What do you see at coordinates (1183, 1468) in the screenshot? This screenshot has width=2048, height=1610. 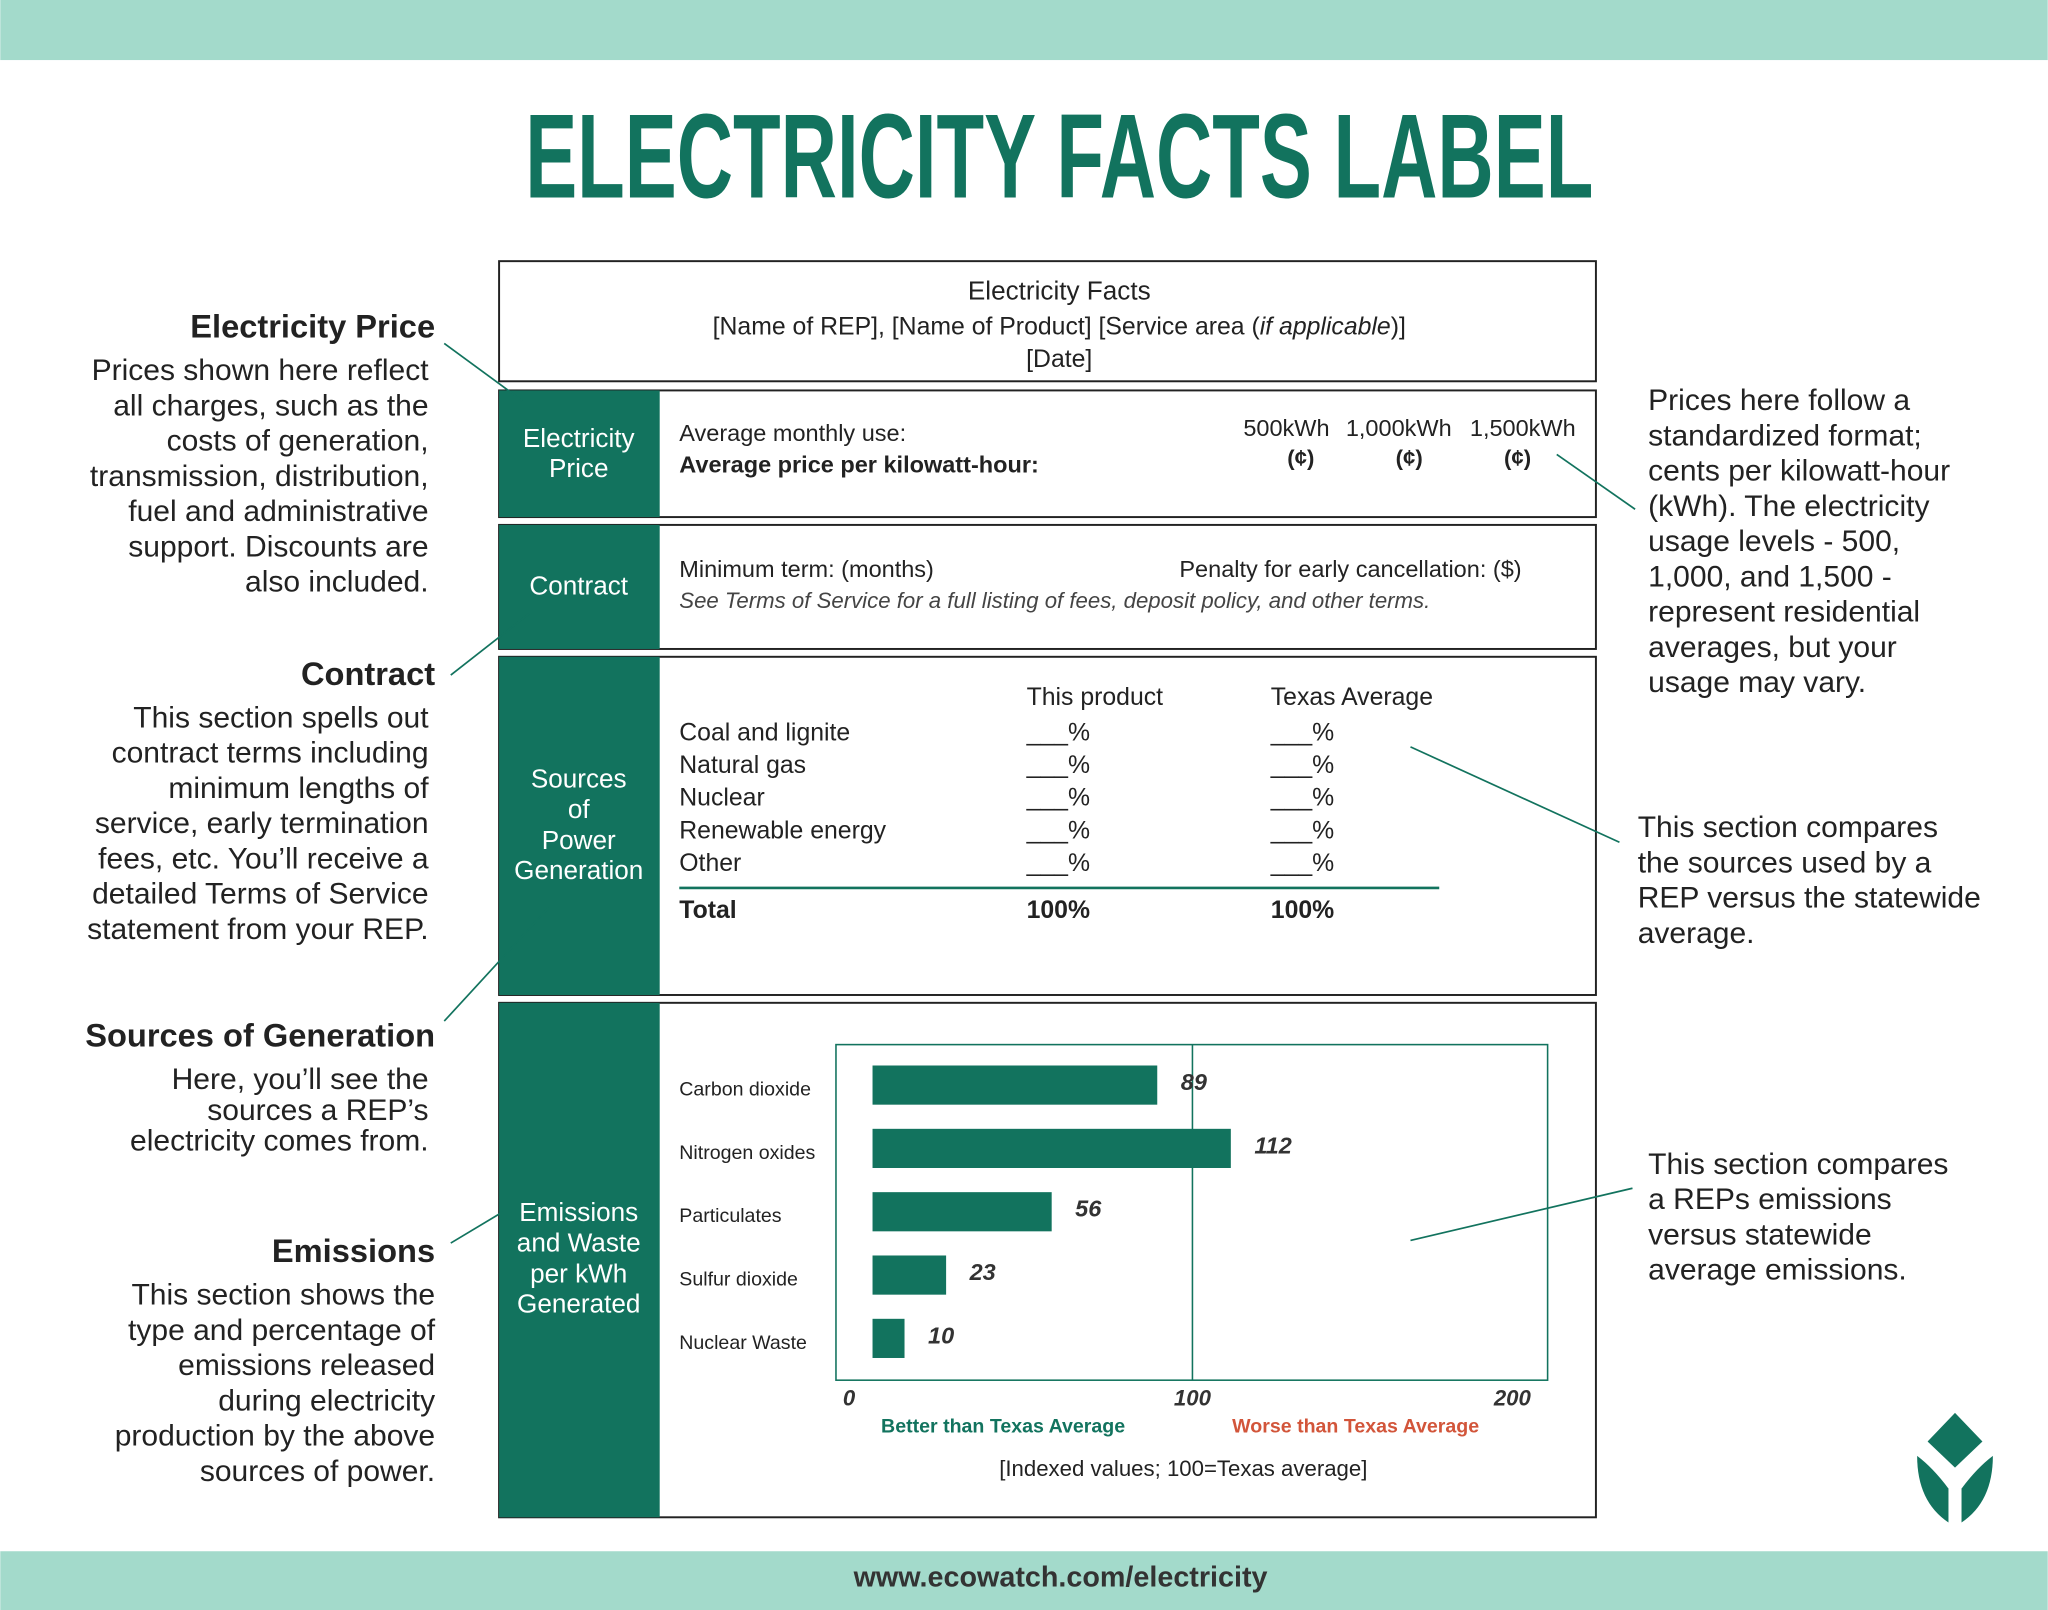 I see `chart-note: [Indexed values; 100=Texas average]` at bounding box center [1183, 1468].